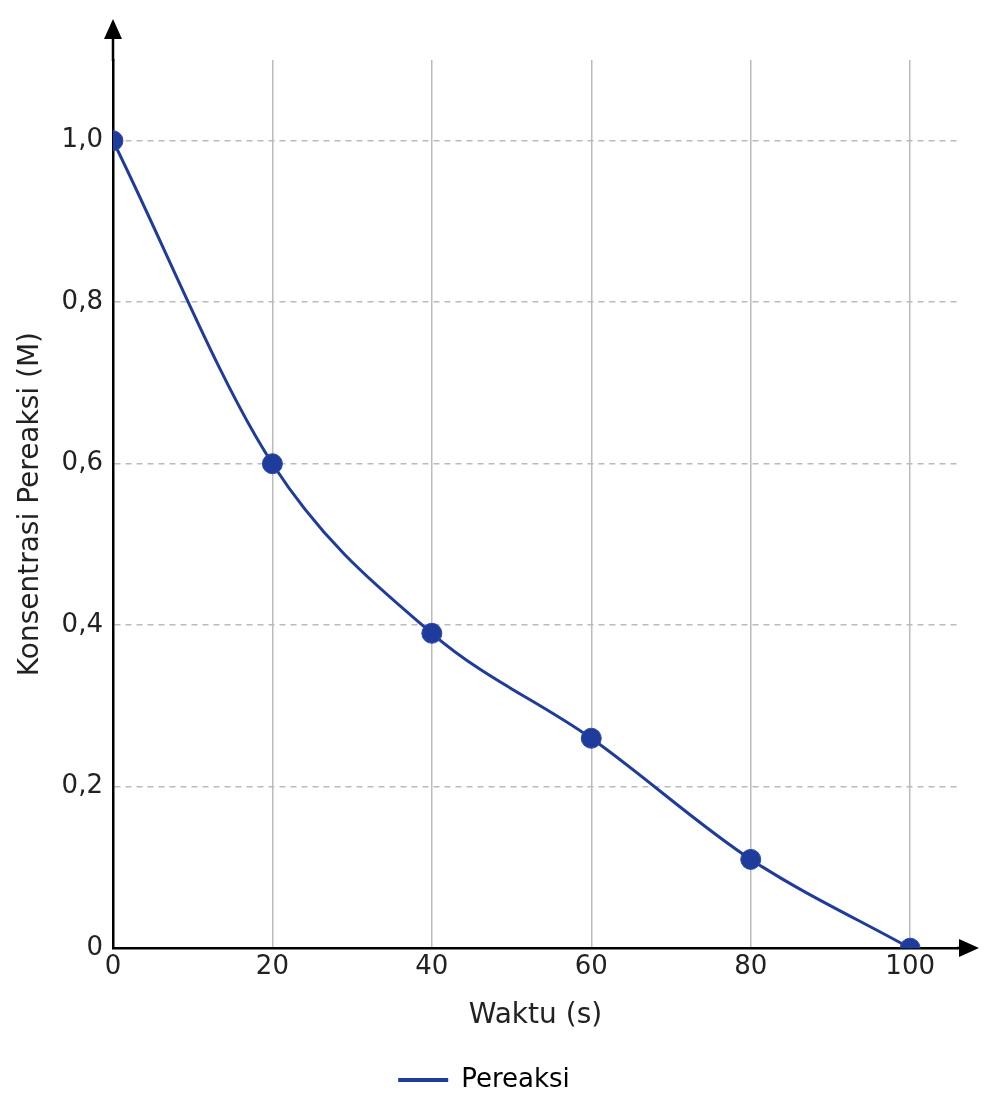 This screenshot has height=1113, width=998. I want to click on y-tick-label: 0,6, so click(82, 461).